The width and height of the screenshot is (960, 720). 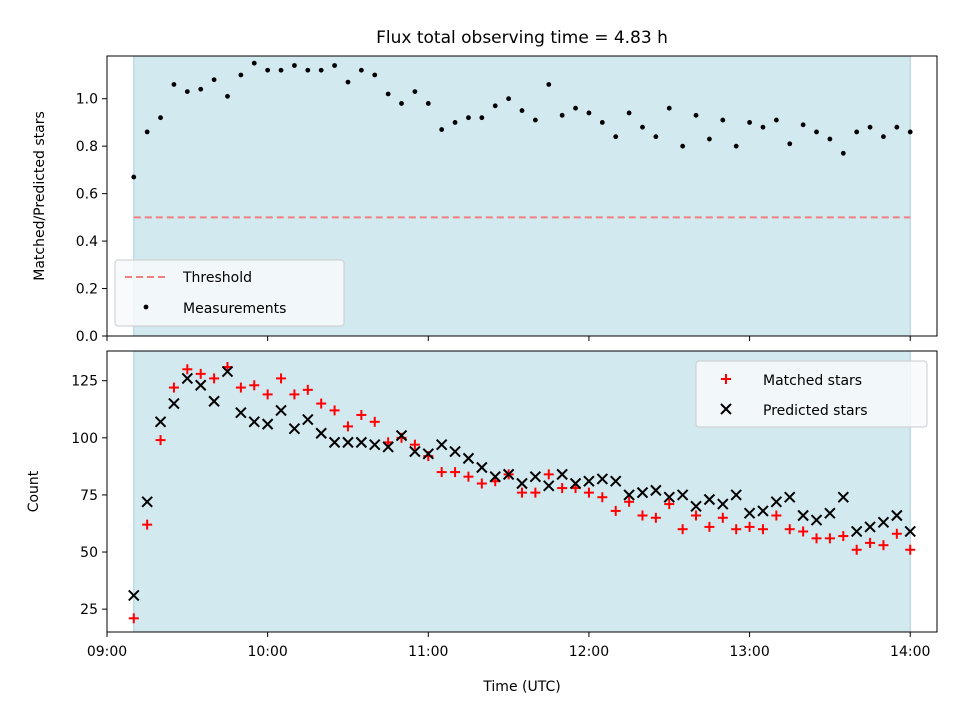 I want to click on chart-title: Flux total observing time = 4.83 h, so click(x=522, y=38).